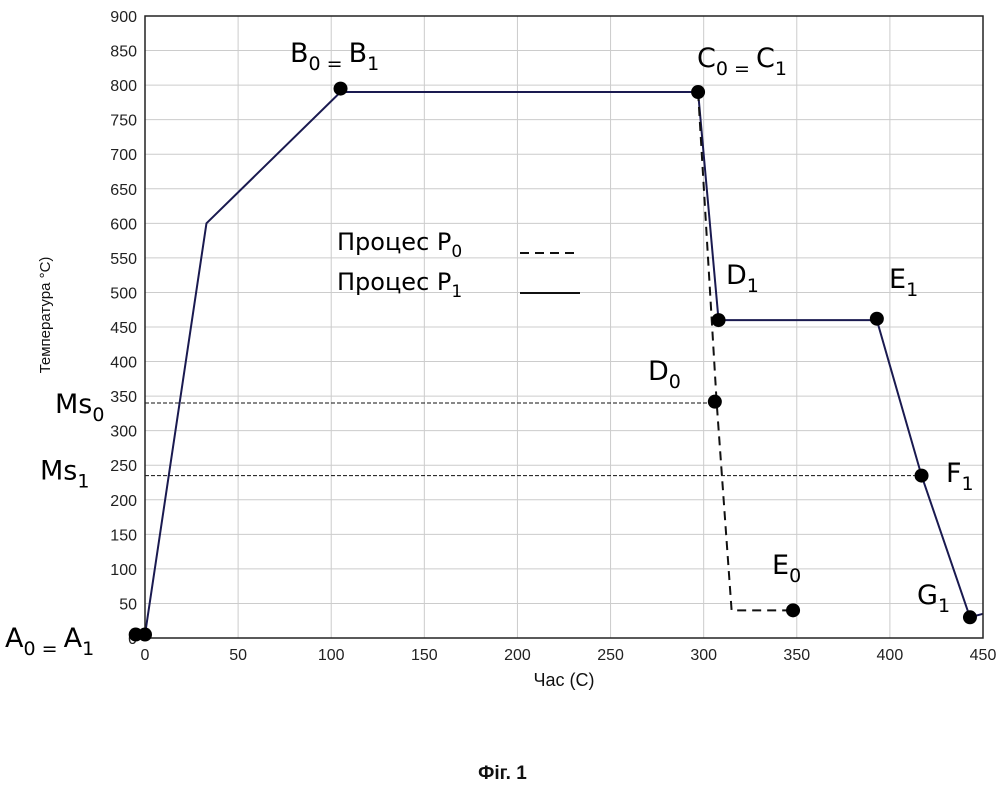 This screenshot has height=786, width=1005. Describe the element at coordinates (49, 641) in the screenshot. I see `point-label: A0 = A1` at that location.